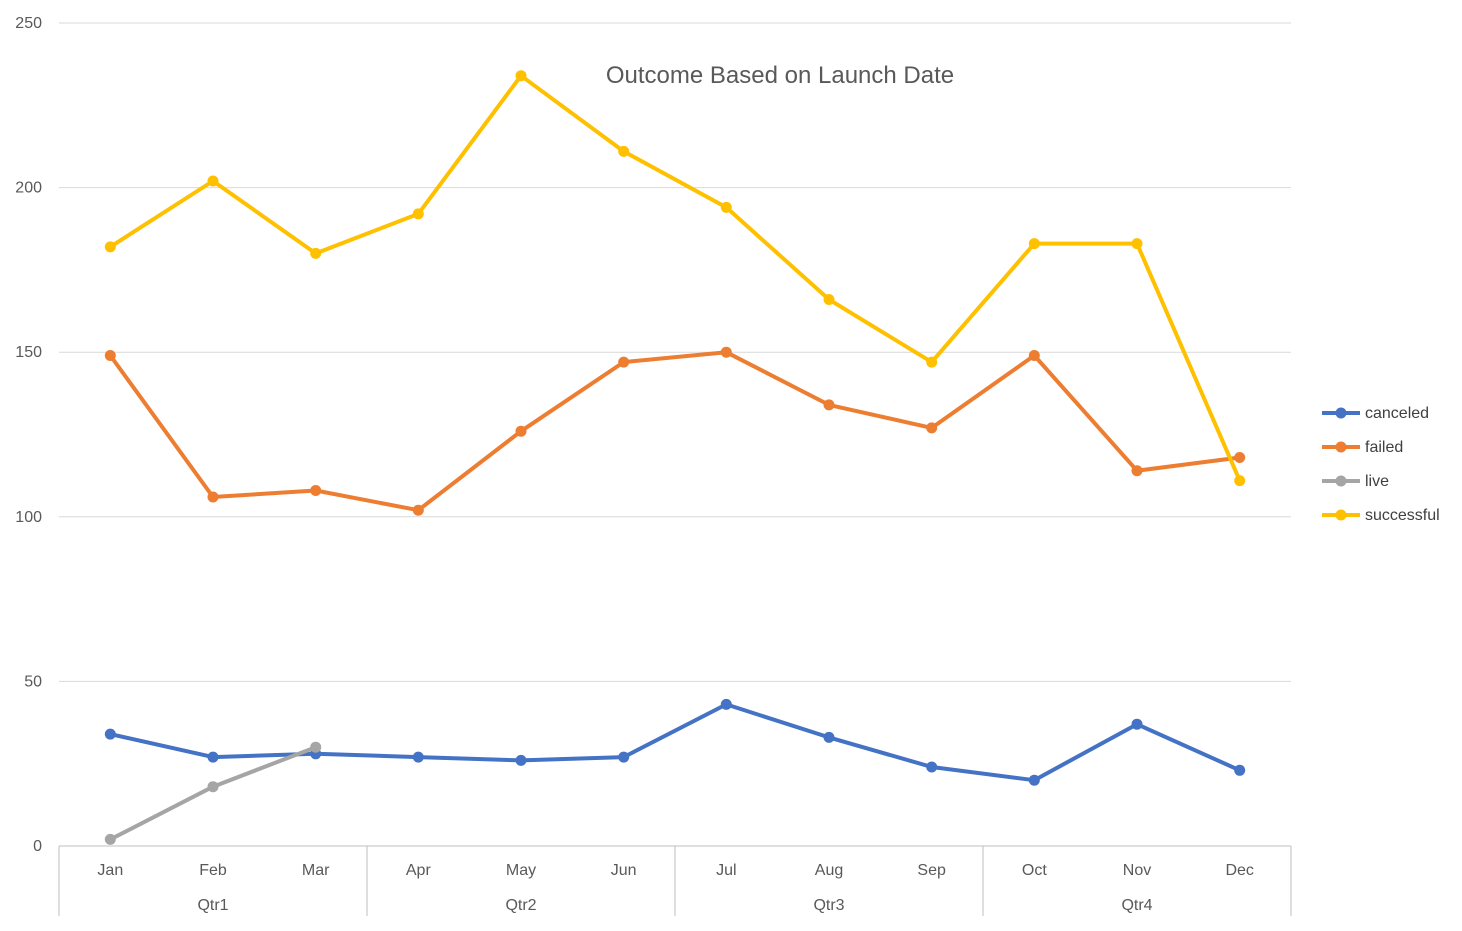 The height and width of the screenshot is (931, 1462). Describe the element at coordinates (1381, 464) in the screenshot. I see `legend: canceled failed live successful` at that location.